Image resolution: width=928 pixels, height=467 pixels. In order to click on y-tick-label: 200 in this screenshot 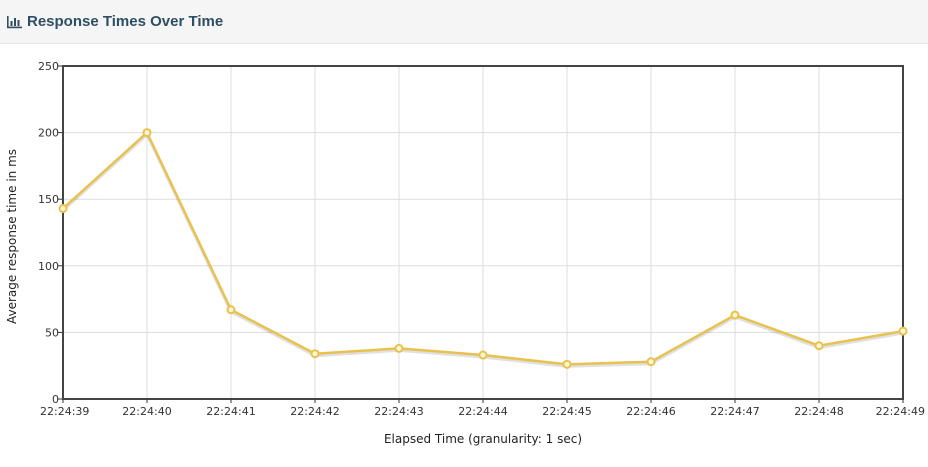, I will do `click(48, 133)`.